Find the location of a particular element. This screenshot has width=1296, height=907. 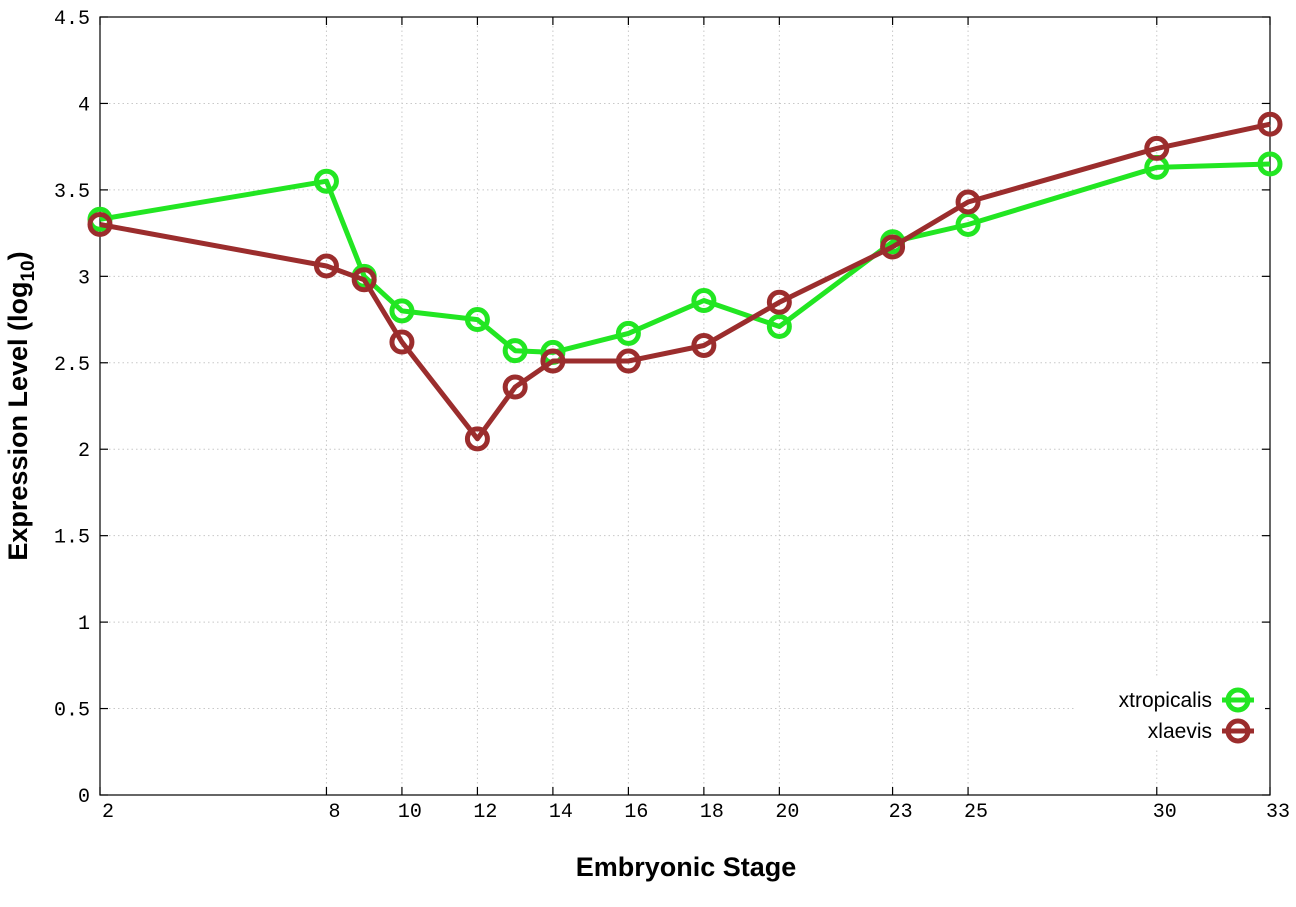

x-tick-label: 10 is located at coordinates (410, 812).